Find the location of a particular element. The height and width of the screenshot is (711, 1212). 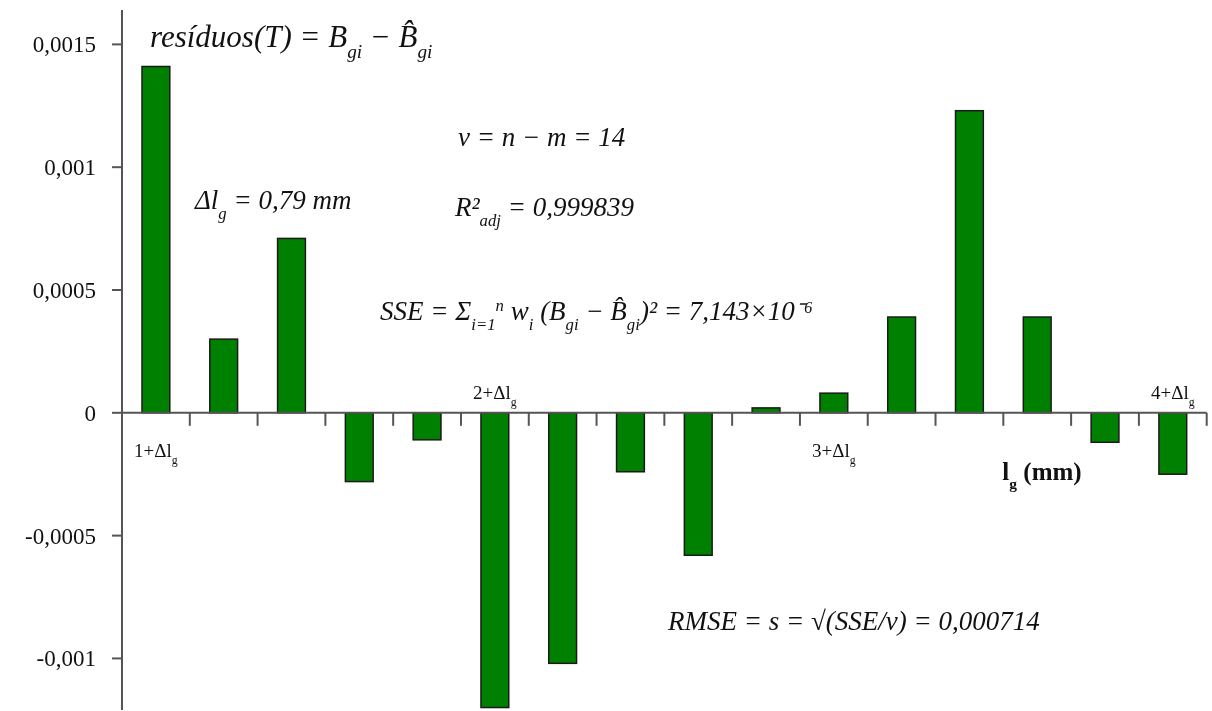

y-tick-label: 0,0015 is located at coordinates (64, 45).